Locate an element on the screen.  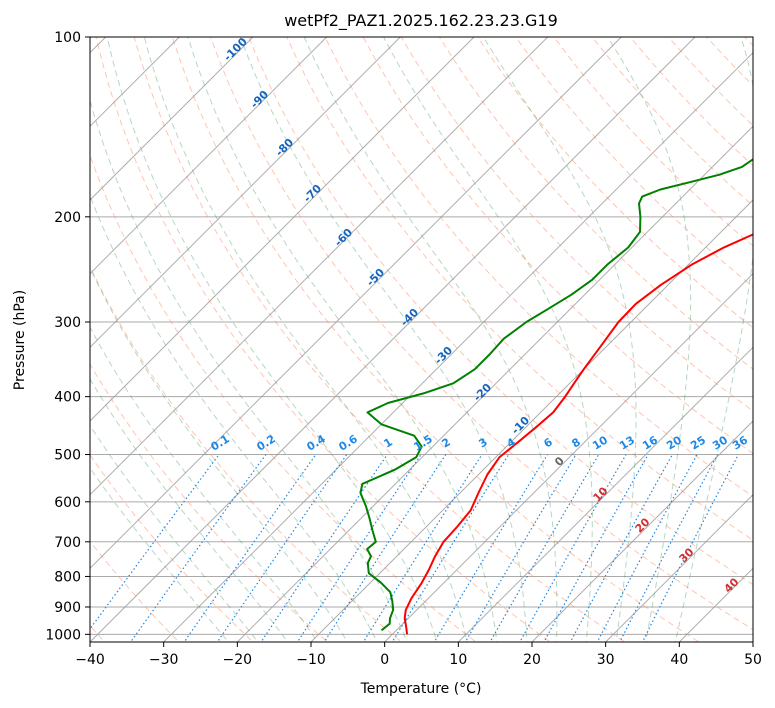
x-tick-label: 50 is located at coordinates (753, 660).